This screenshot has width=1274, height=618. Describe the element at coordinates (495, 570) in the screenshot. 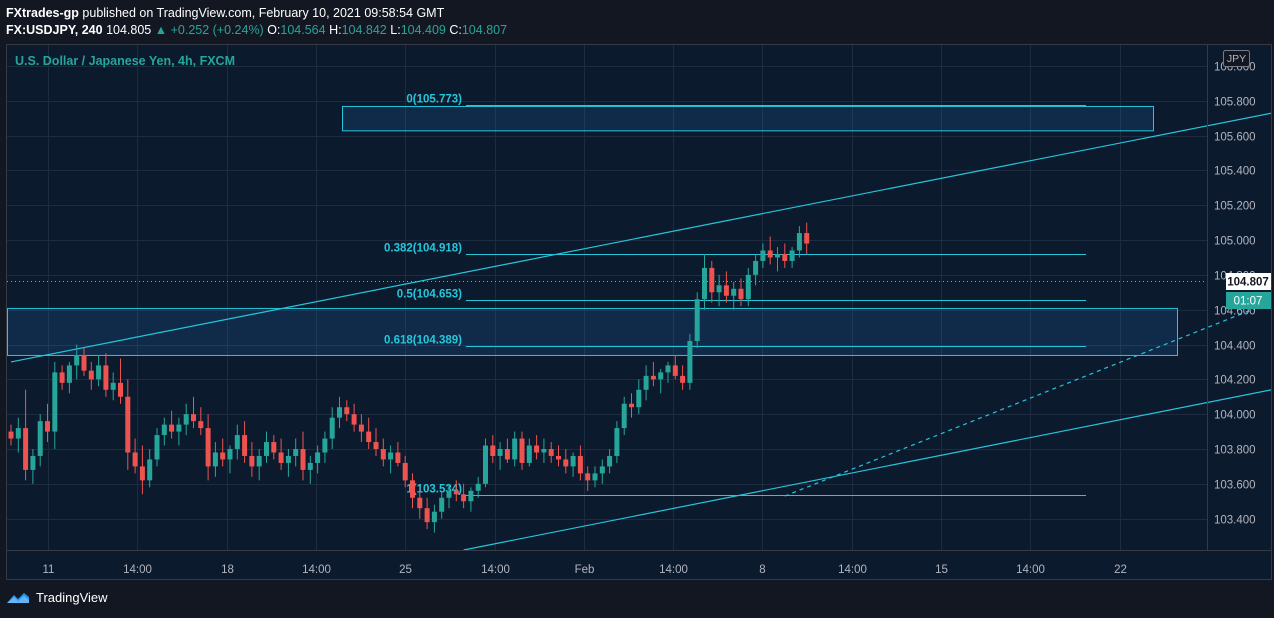

I see `time-tick-label: 14:00` at that location.